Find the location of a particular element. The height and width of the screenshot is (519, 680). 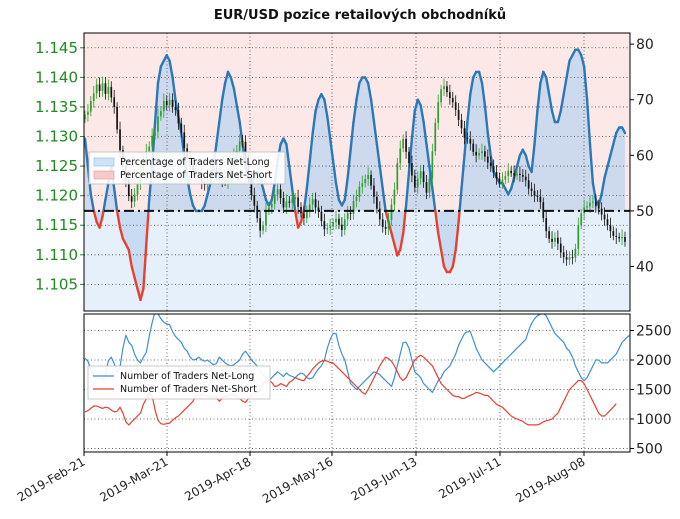

date-tick-label: 2019-Jun-13 is located at coordinates (384, 478).